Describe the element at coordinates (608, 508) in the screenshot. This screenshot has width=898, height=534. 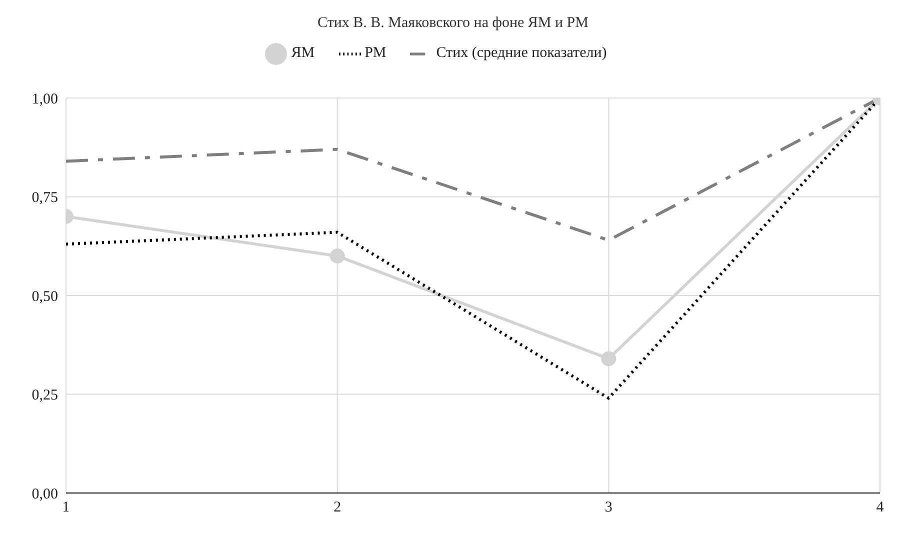
I see `x-tick-label: 3` at that location.